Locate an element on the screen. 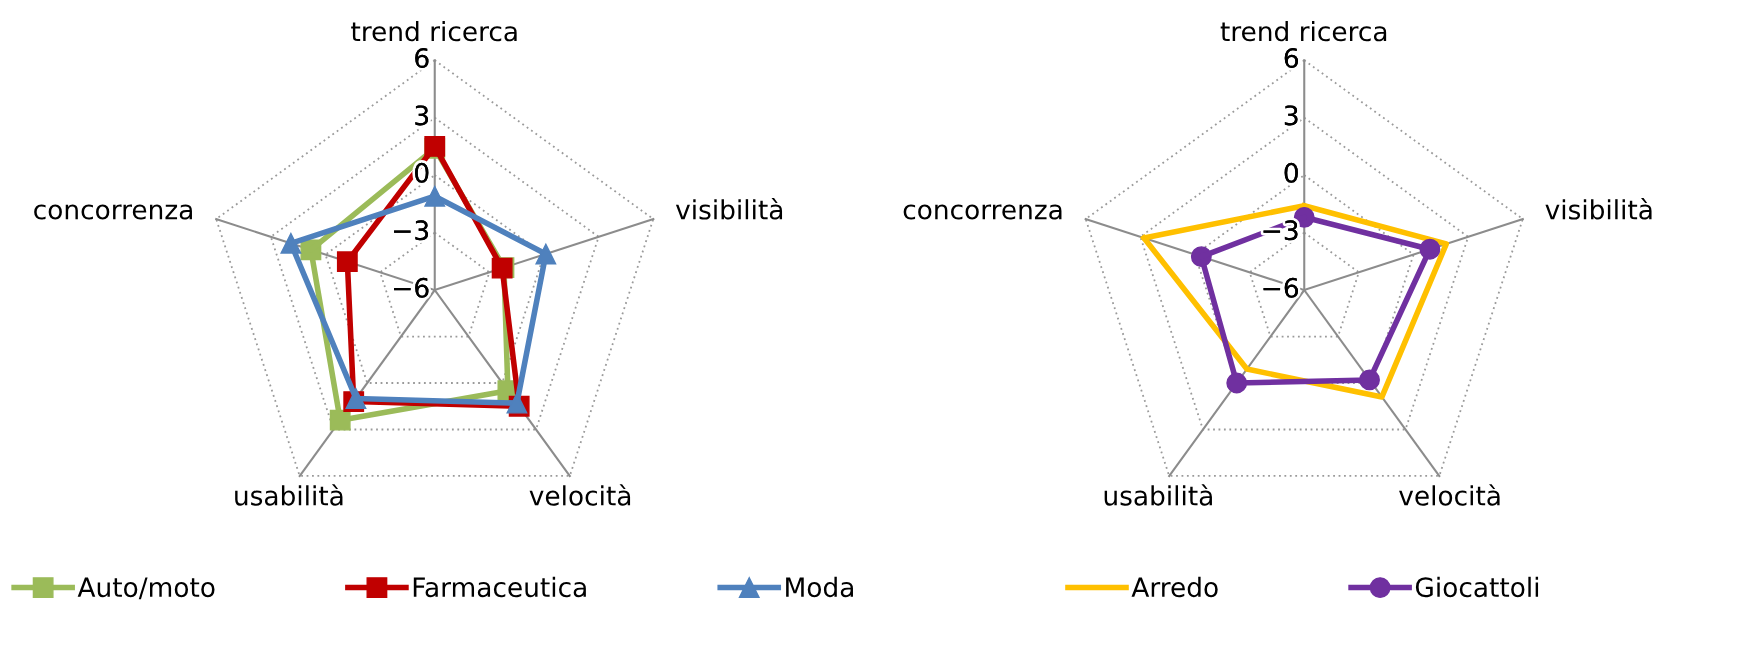 The height and width of the screenshot is (654, 1739). legend-label: Giocattoli is located at coordinates (1477, 587).